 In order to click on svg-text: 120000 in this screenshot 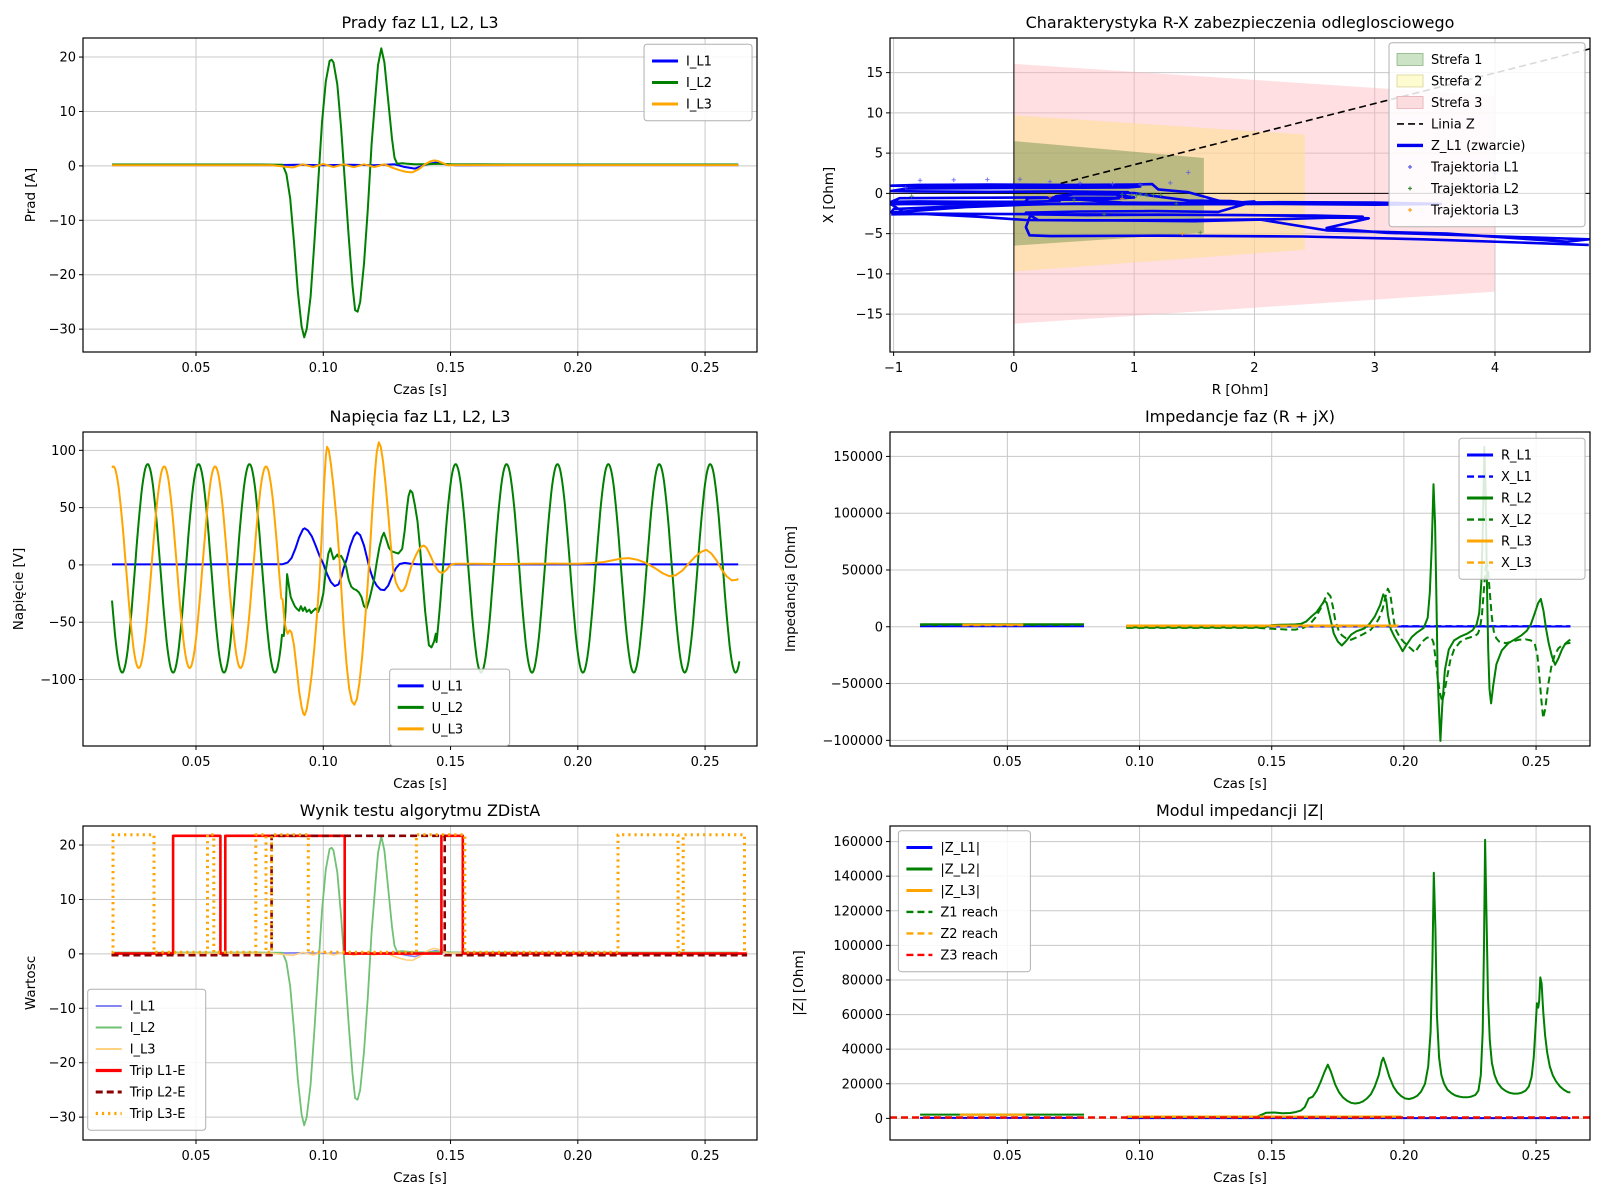, I will do `click(858, 911)`.